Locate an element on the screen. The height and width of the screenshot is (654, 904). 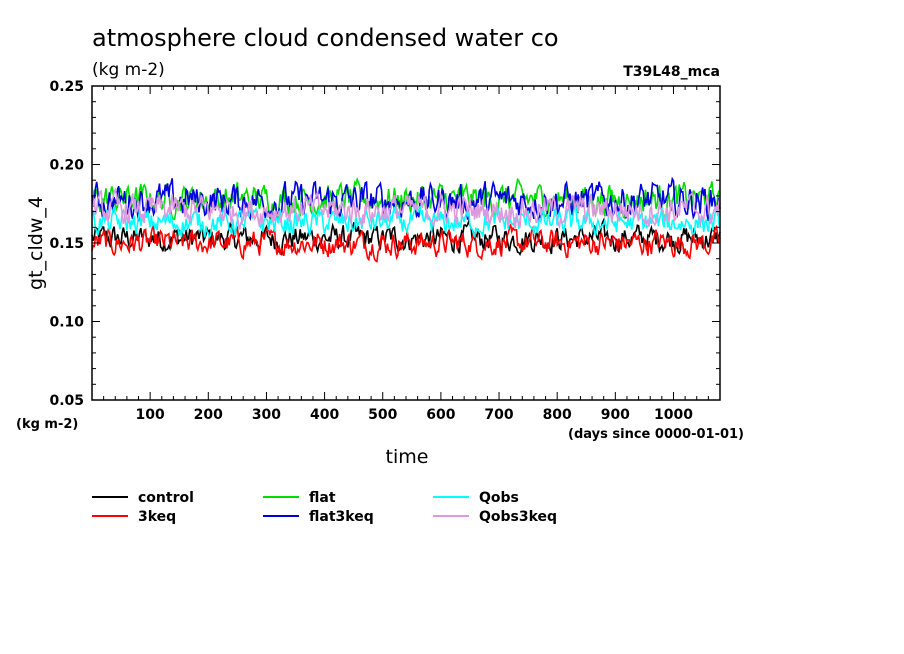
series-line-flat3keq is located at coordinates (406, 199).